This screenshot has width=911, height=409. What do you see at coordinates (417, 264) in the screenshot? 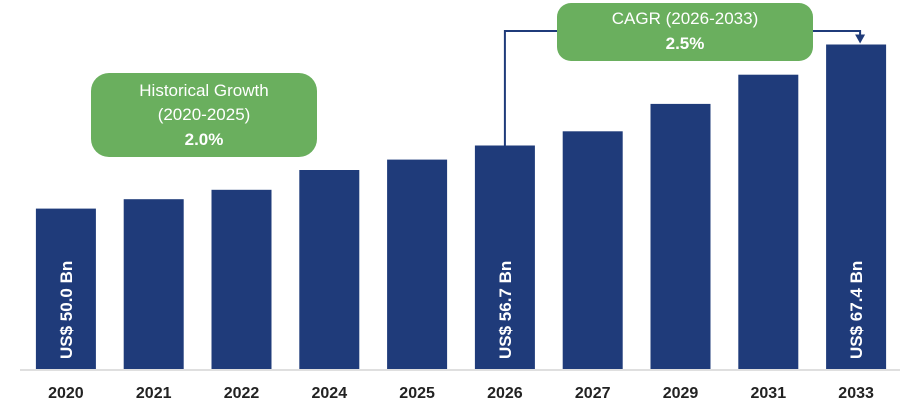
I see `bar-2025` at bounding box center [417, 264].